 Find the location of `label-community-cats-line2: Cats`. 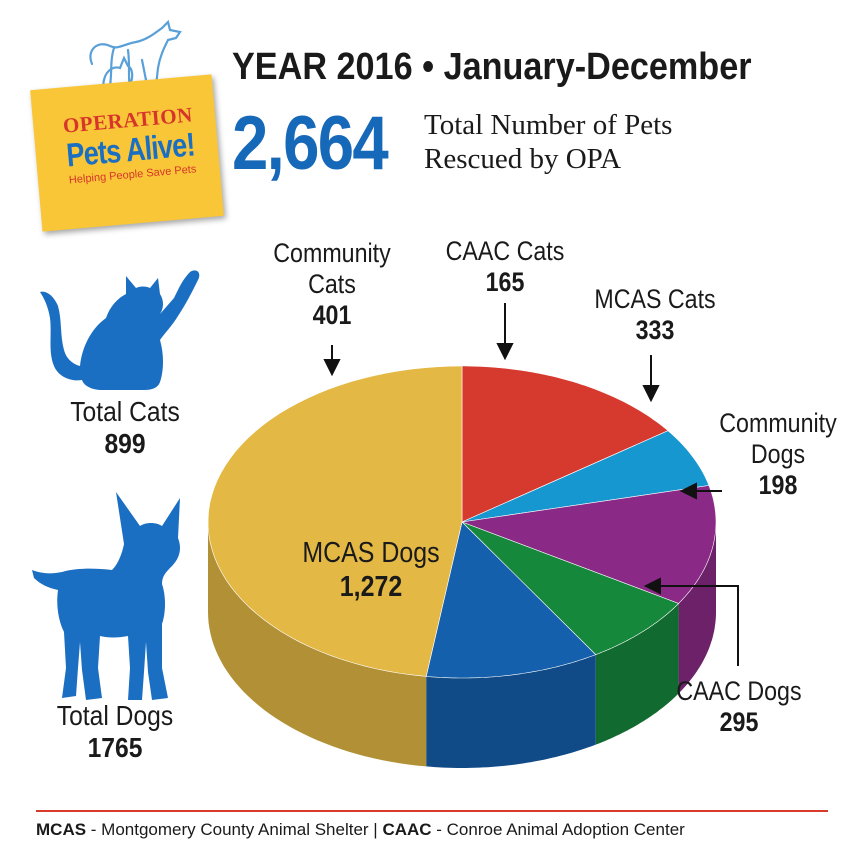

label-community-cats-line2: Cats is located at coordinates (332, 284).